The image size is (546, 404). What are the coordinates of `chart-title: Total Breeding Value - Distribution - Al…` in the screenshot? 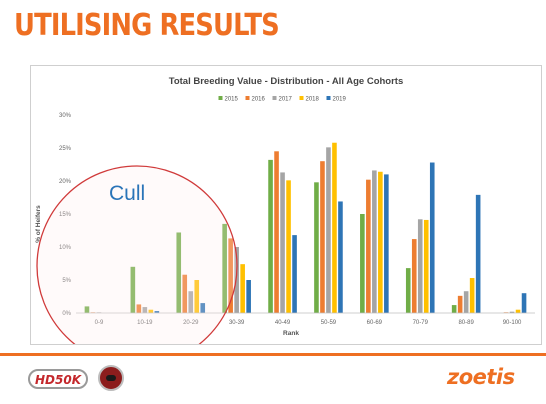 It's located at (286, 81).